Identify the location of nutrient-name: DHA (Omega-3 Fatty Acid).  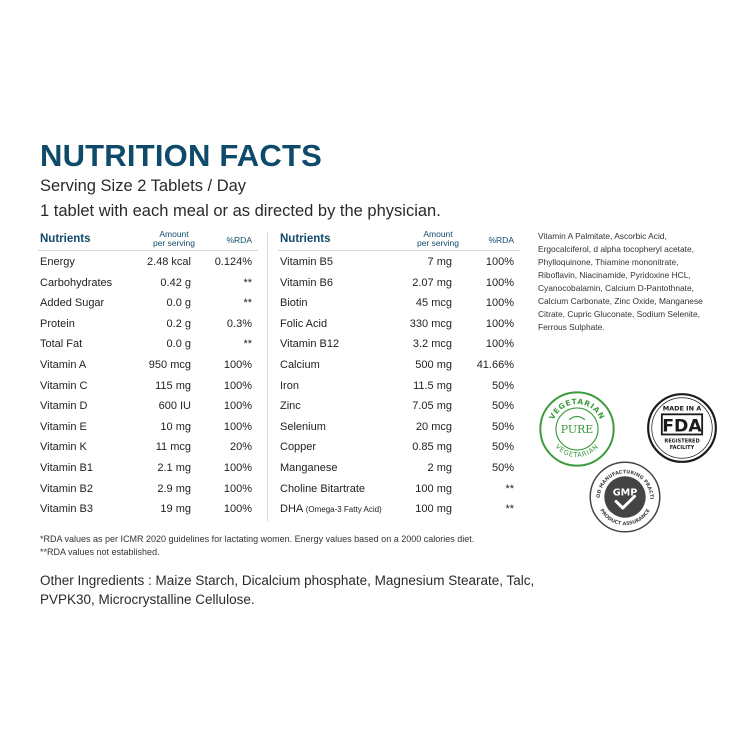
(331, 509).